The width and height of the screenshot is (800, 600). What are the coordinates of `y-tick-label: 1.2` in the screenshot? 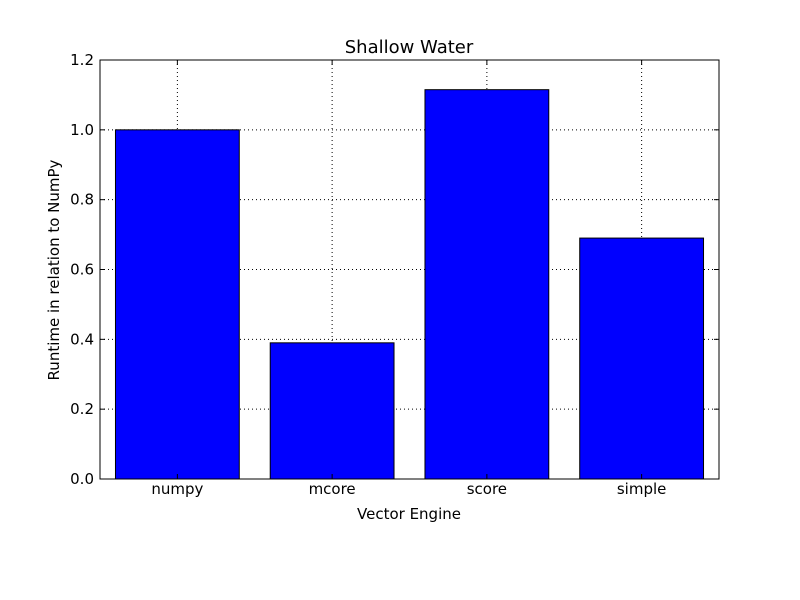 It's located at (82, 60).